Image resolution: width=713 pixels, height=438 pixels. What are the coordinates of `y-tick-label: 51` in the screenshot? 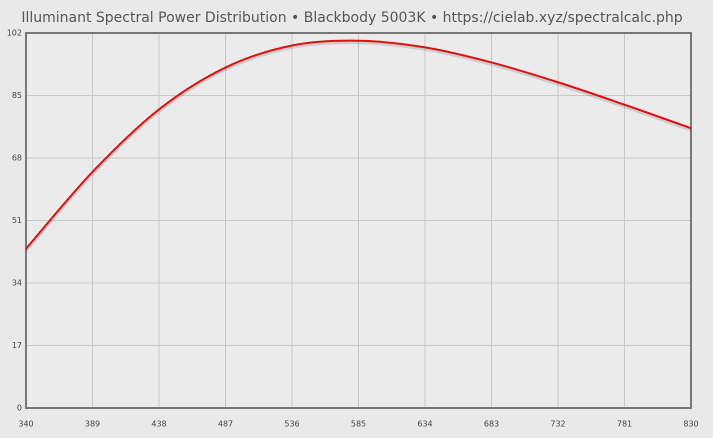 It's located at (17, 220).